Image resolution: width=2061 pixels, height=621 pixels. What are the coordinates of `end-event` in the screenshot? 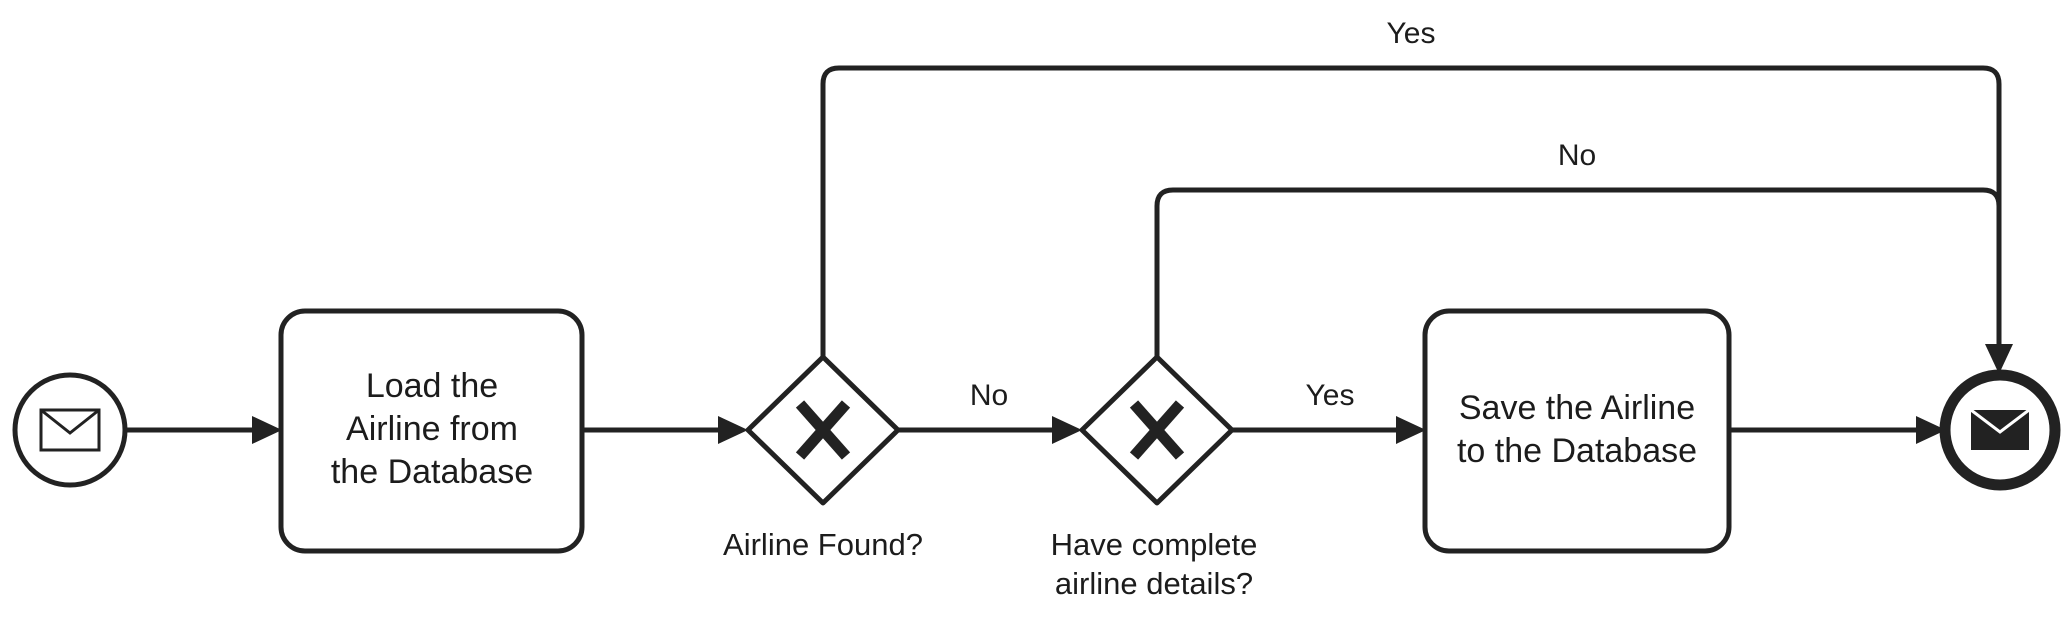 It's located at (2000, 430).